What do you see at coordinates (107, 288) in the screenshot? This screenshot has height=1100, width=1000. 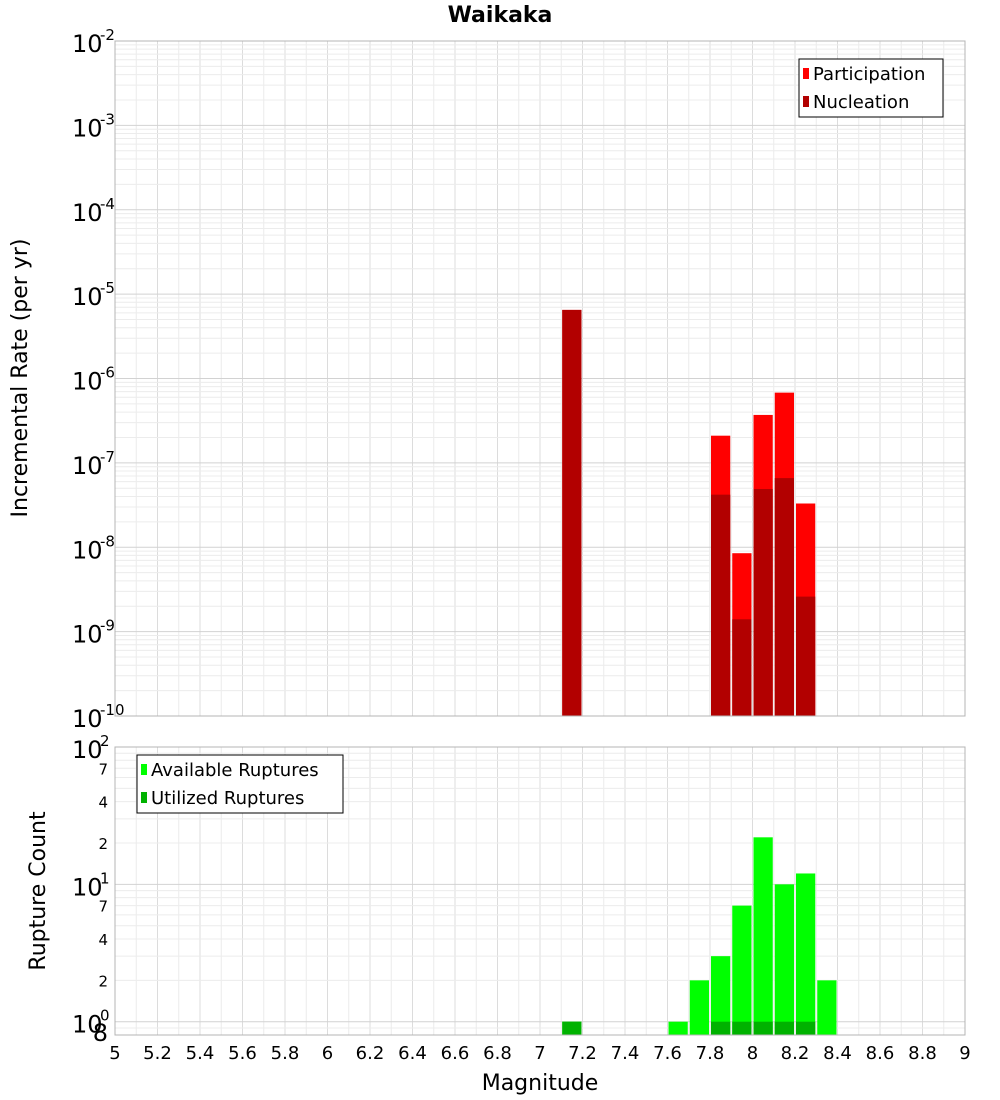 I see `y-tick-exponent: -5` at bounding box center [107, 288].